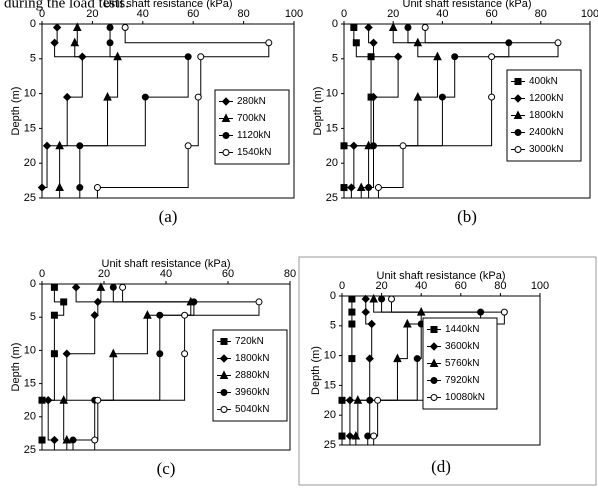 This screenshot has width=598, height=488. Describe the element at coordinates (462, 329) in the screenshot. I see `legend-label: 1440kN` at that location.